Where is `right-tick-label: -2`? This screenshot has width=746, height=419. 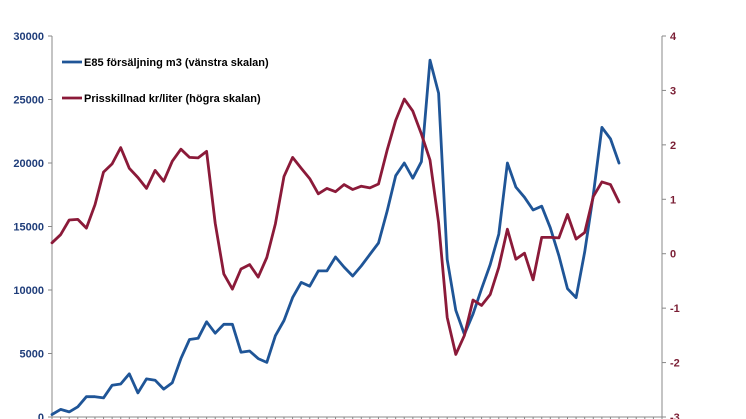
right-tick-label: -2 is located at coordinates (675, 364).